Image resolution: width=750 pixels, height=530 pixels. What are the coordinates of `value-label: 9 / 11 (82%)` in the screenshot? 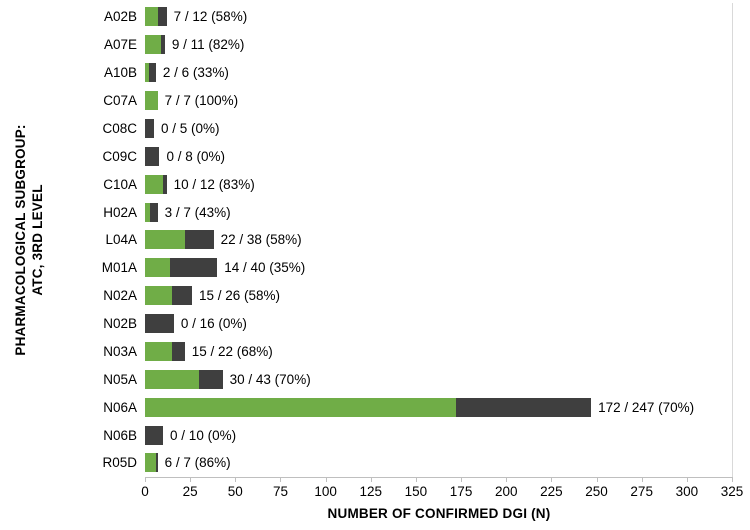 It's located at (208, 45).